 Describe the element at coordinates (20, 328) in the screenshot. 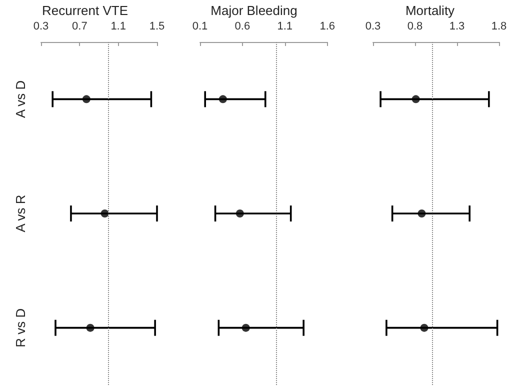

I see `y-tick-label: R vs D` at that location.